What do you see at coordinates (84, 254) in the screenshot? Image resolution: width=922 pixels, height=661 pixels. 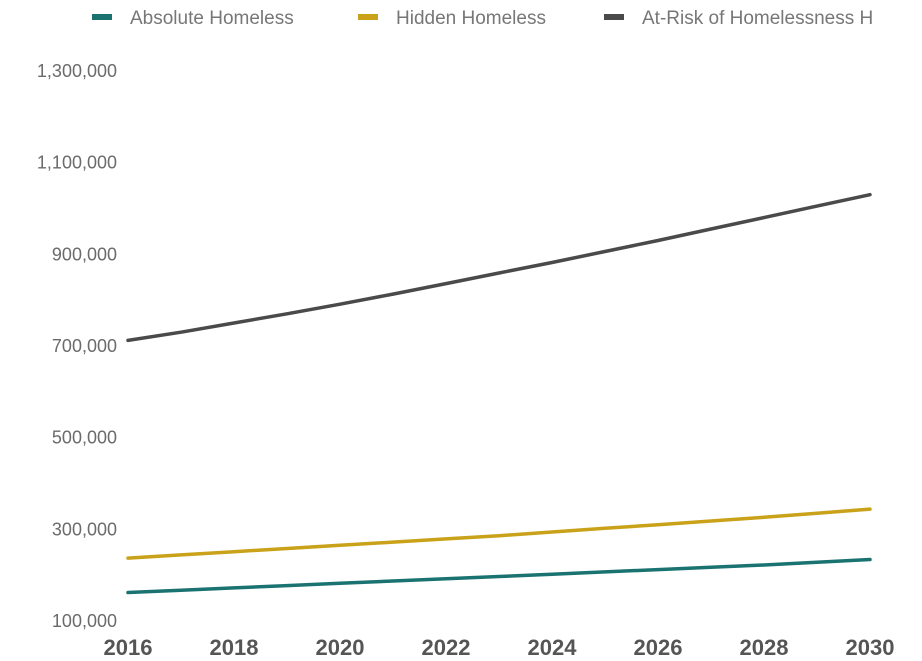 I see `y-tick-label: 900,000` at bounding box center [84, 254].